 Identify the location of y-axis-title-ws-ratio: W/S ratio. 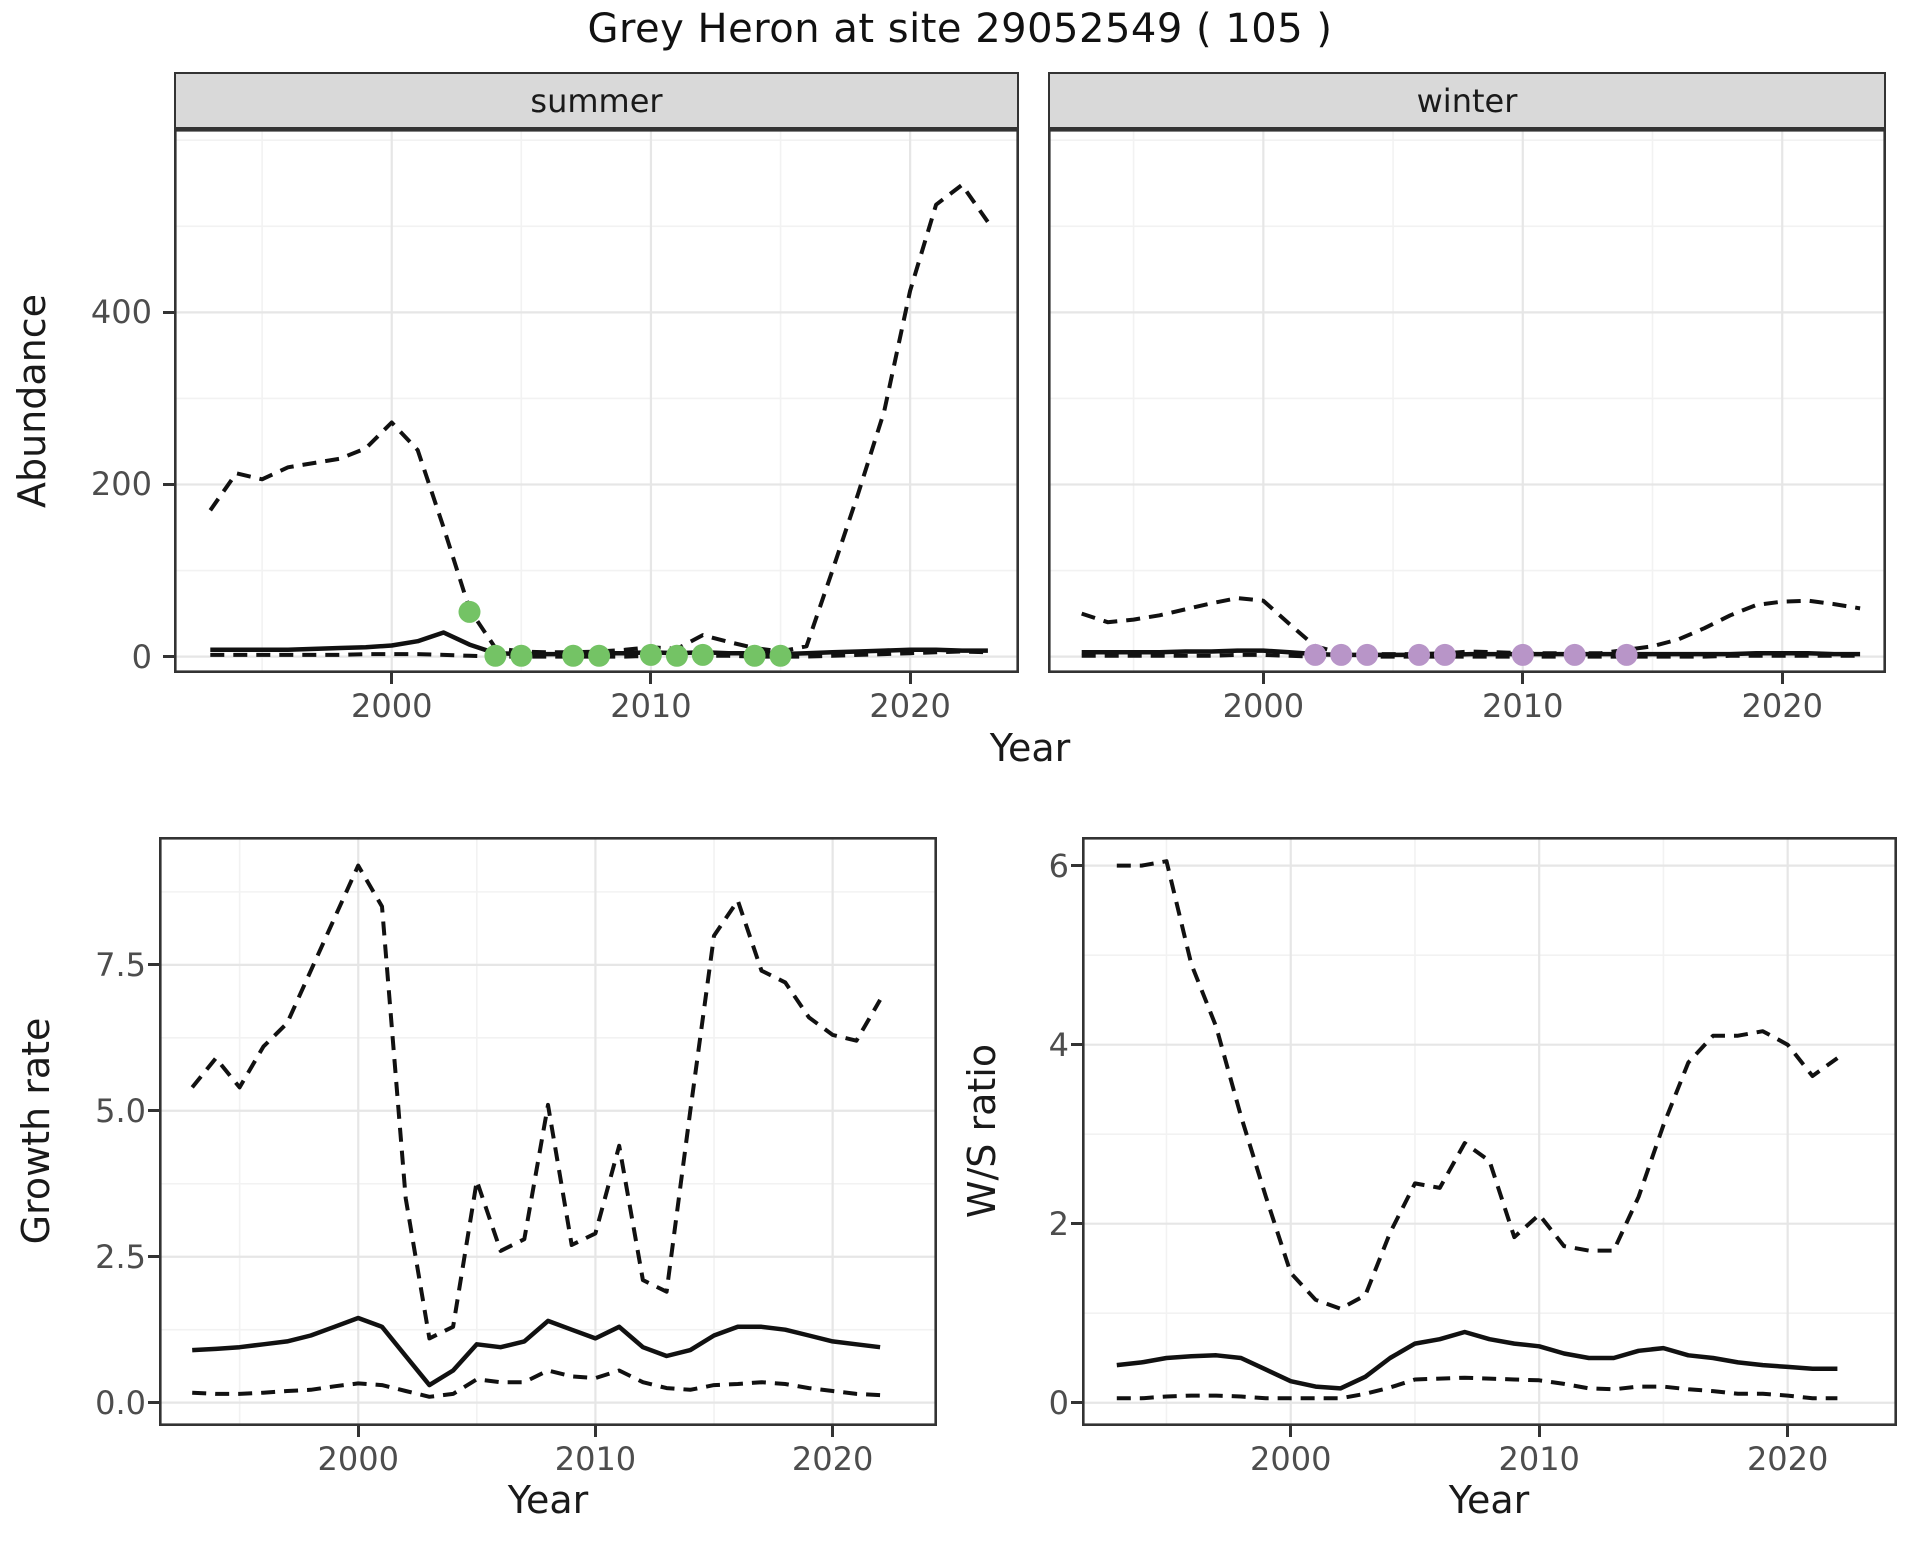
(982, 1131).